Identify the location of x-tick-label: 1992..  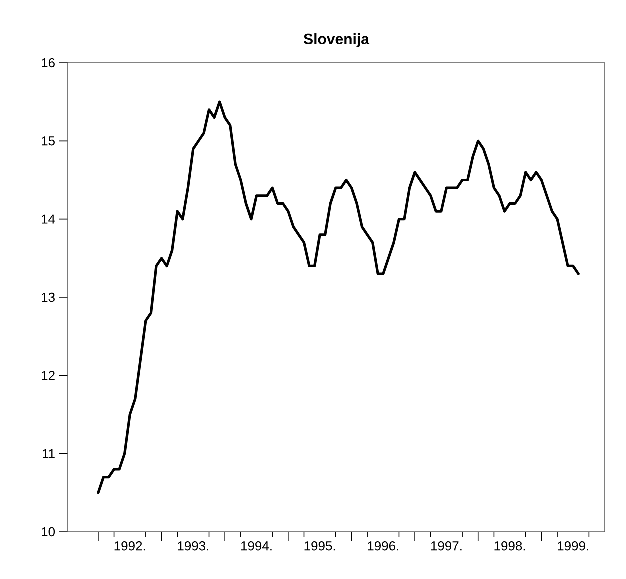
(130, 546).